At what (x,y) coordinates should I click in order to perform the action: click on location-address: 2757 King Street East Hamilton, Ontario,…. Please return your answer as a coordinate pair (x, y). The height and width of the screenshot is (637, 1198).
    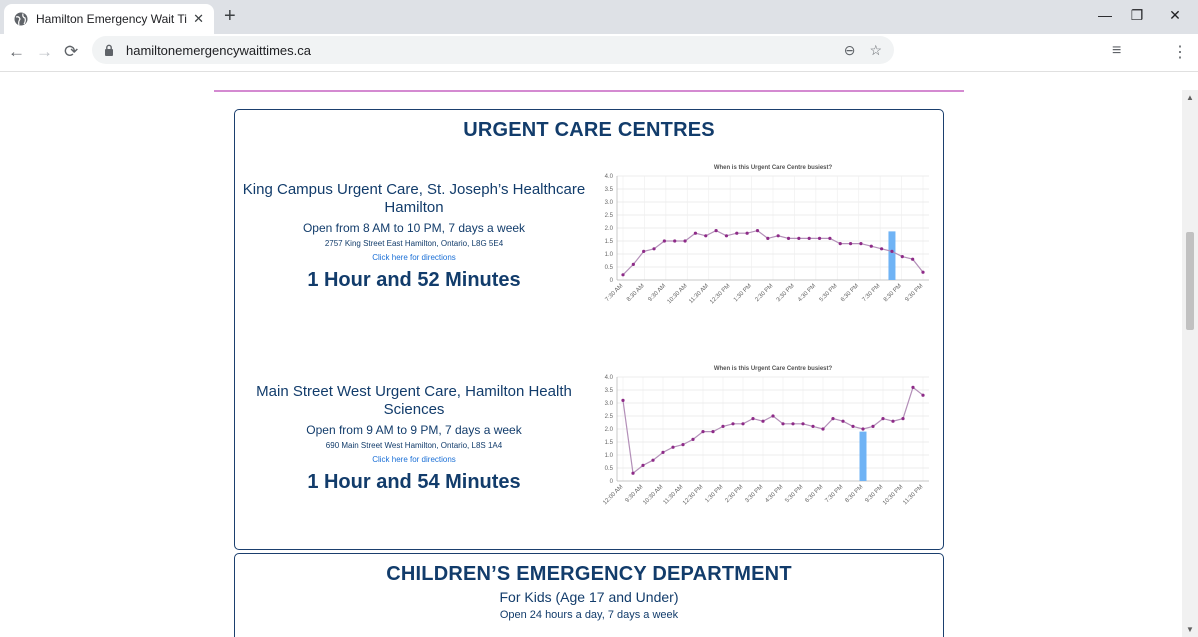
    Looking at the image, I should click on (414, 243).